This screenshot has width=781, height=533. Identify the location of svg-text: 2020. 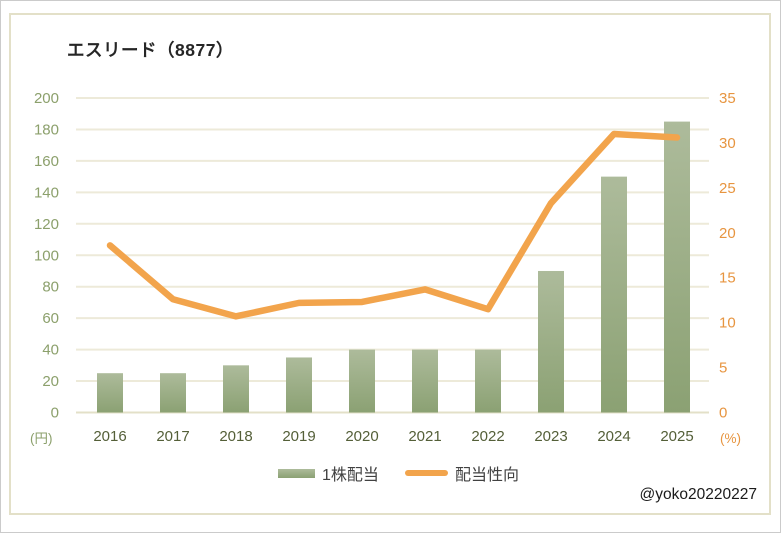
(361, 436).